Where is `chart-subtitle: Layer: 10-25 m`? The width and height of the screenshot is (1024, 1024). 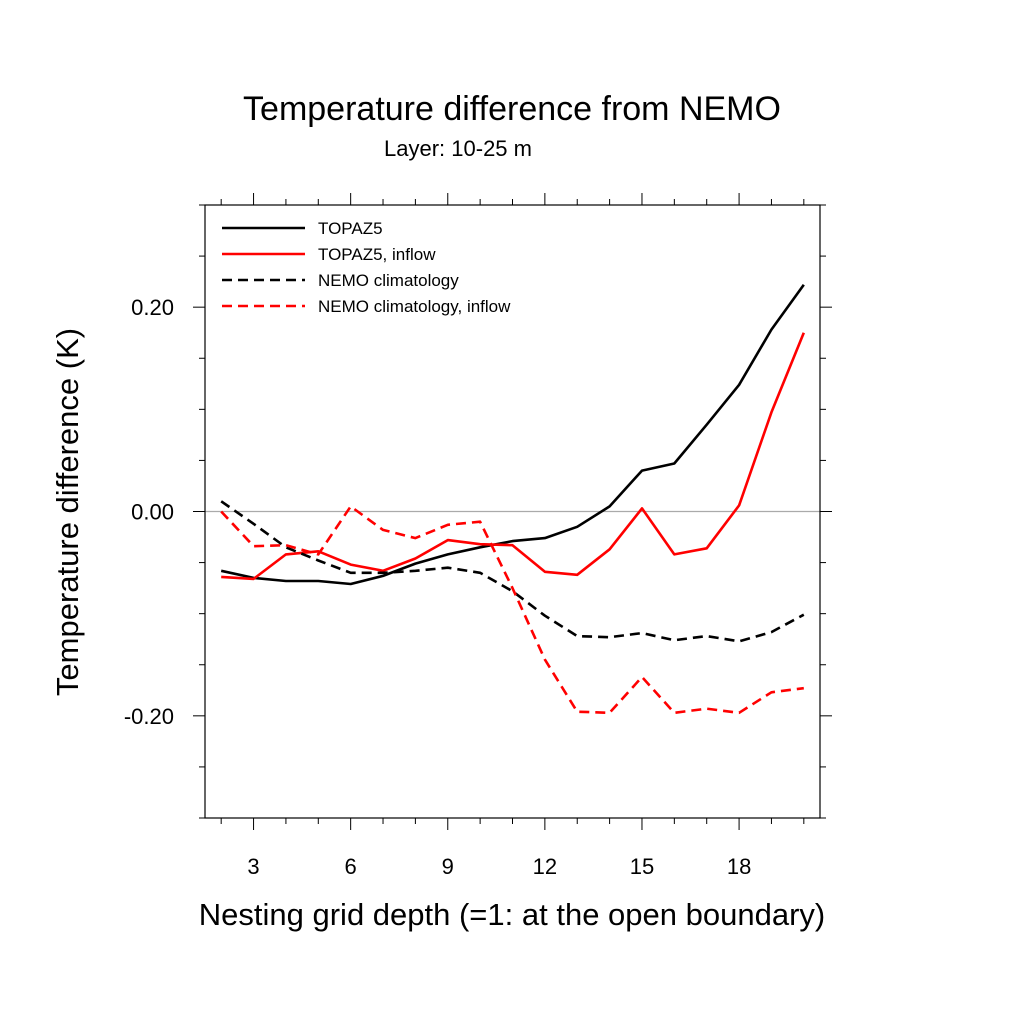
chart-subtitle: Layer: 10-25 m is located at coordinates (458, 148).